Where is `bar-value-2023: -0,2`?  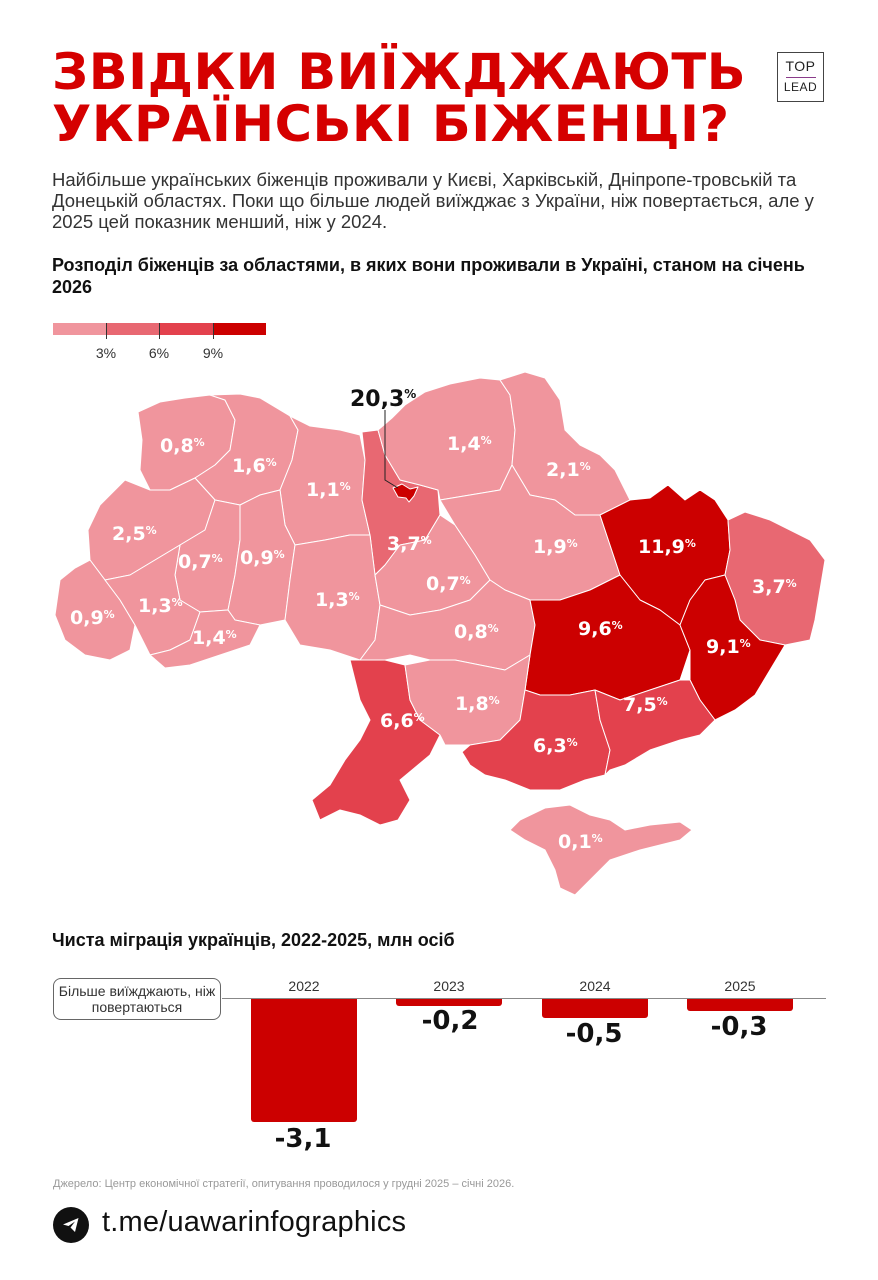
bar-value-2023: -0,2 is located at coordinates (450, 1021).